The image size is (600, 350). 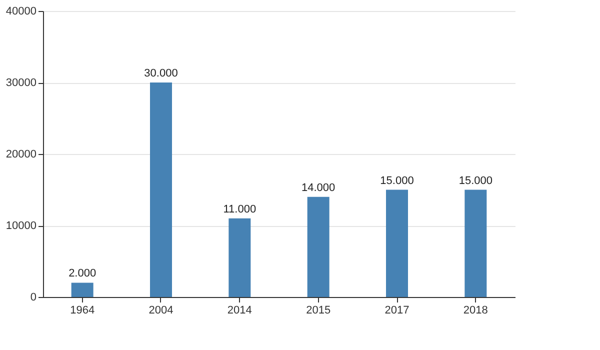 What do you see at coordinates (475, 310) in the screenshot?
I see `x-tick-label: 2018` at bounding box center [475, 310].